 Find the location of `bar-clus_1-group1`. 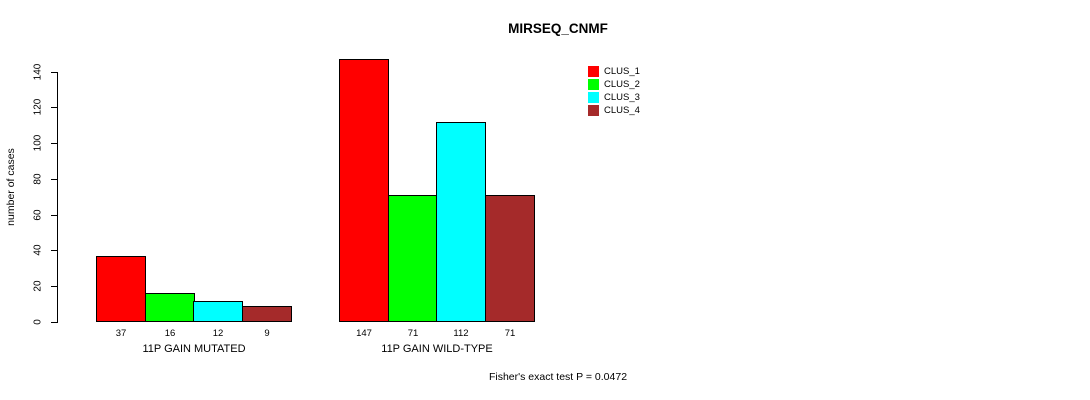

bar-clus_1-group1 is located at coordinates (121, 289).